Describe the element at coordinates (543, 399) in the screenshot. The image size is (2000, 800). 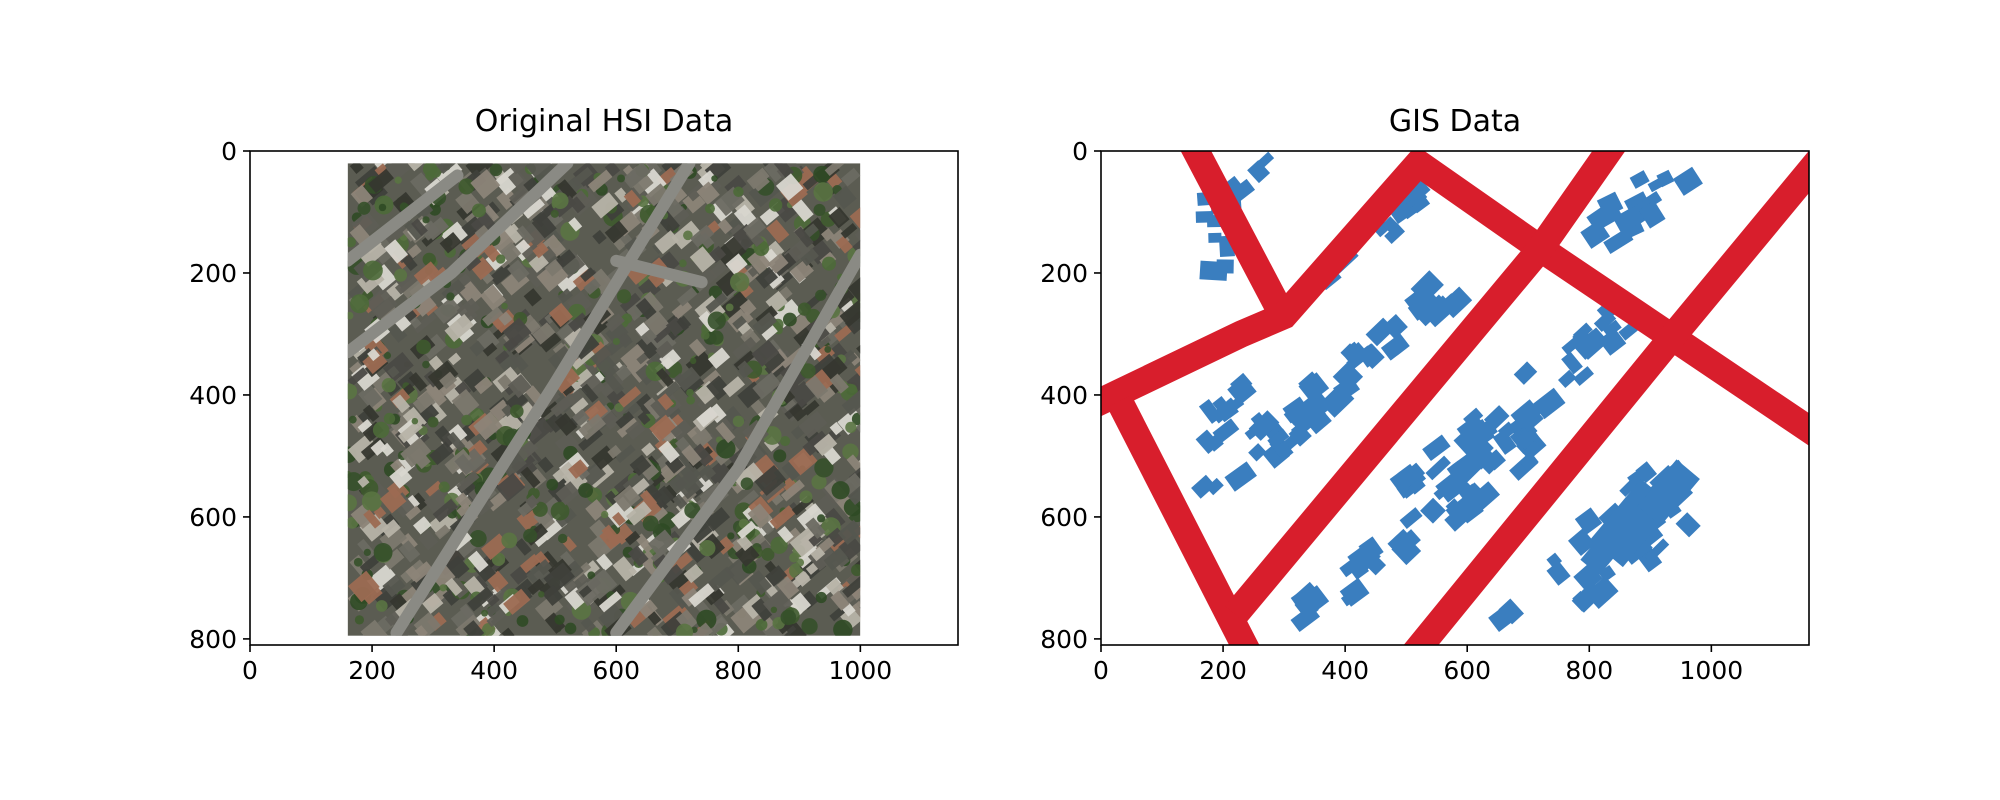
I see `street` at that location.